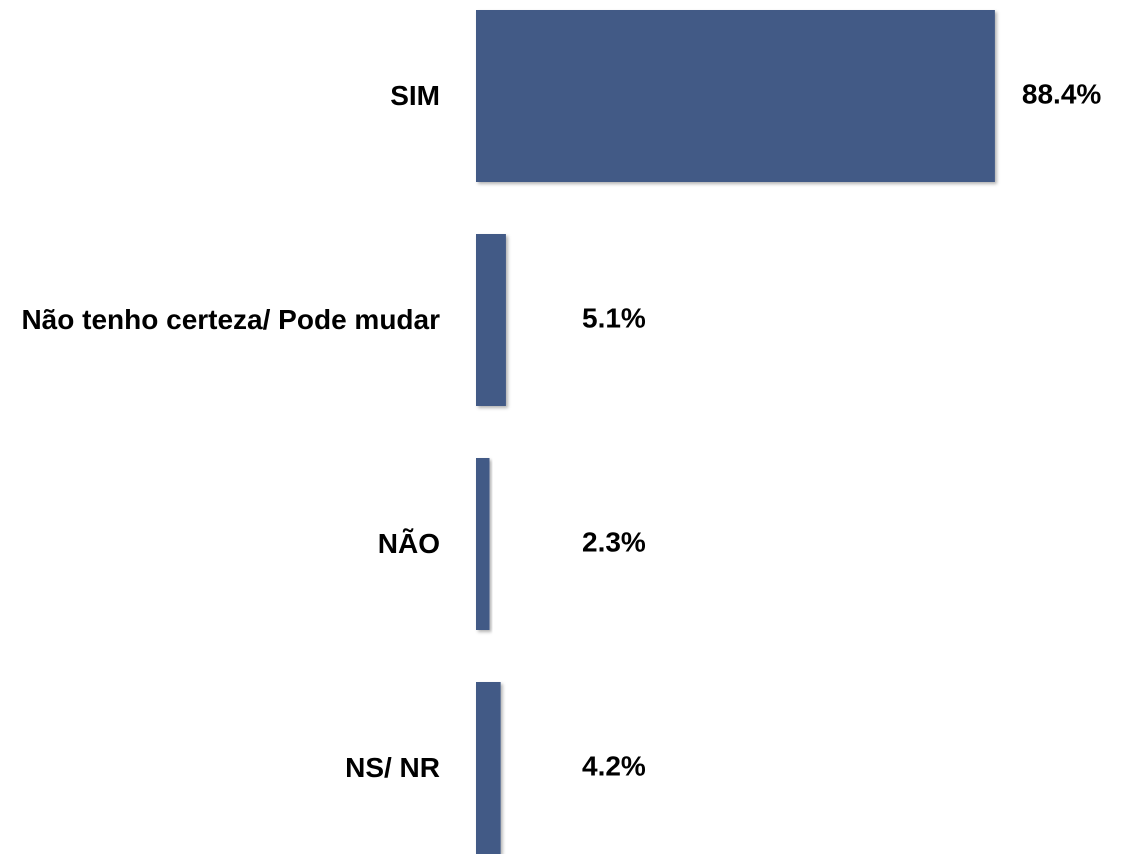 The image size is (1132, 854). What do you see at coordinates (392, 767) in the screenshot?
I see `category-label: NS/ NR` at bounding box center [392, 767].